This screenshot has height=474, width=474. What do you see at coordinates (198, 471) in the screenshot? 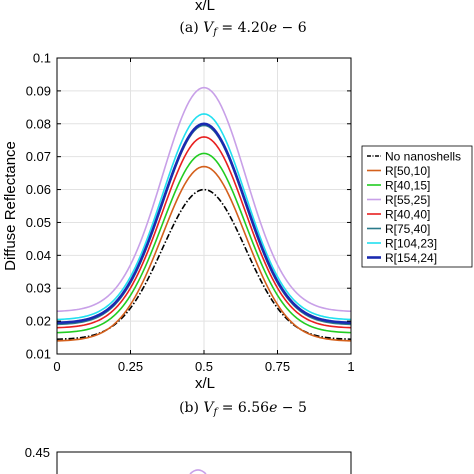
I see `bottom-series-fragment` at bounding box center [198, 471].